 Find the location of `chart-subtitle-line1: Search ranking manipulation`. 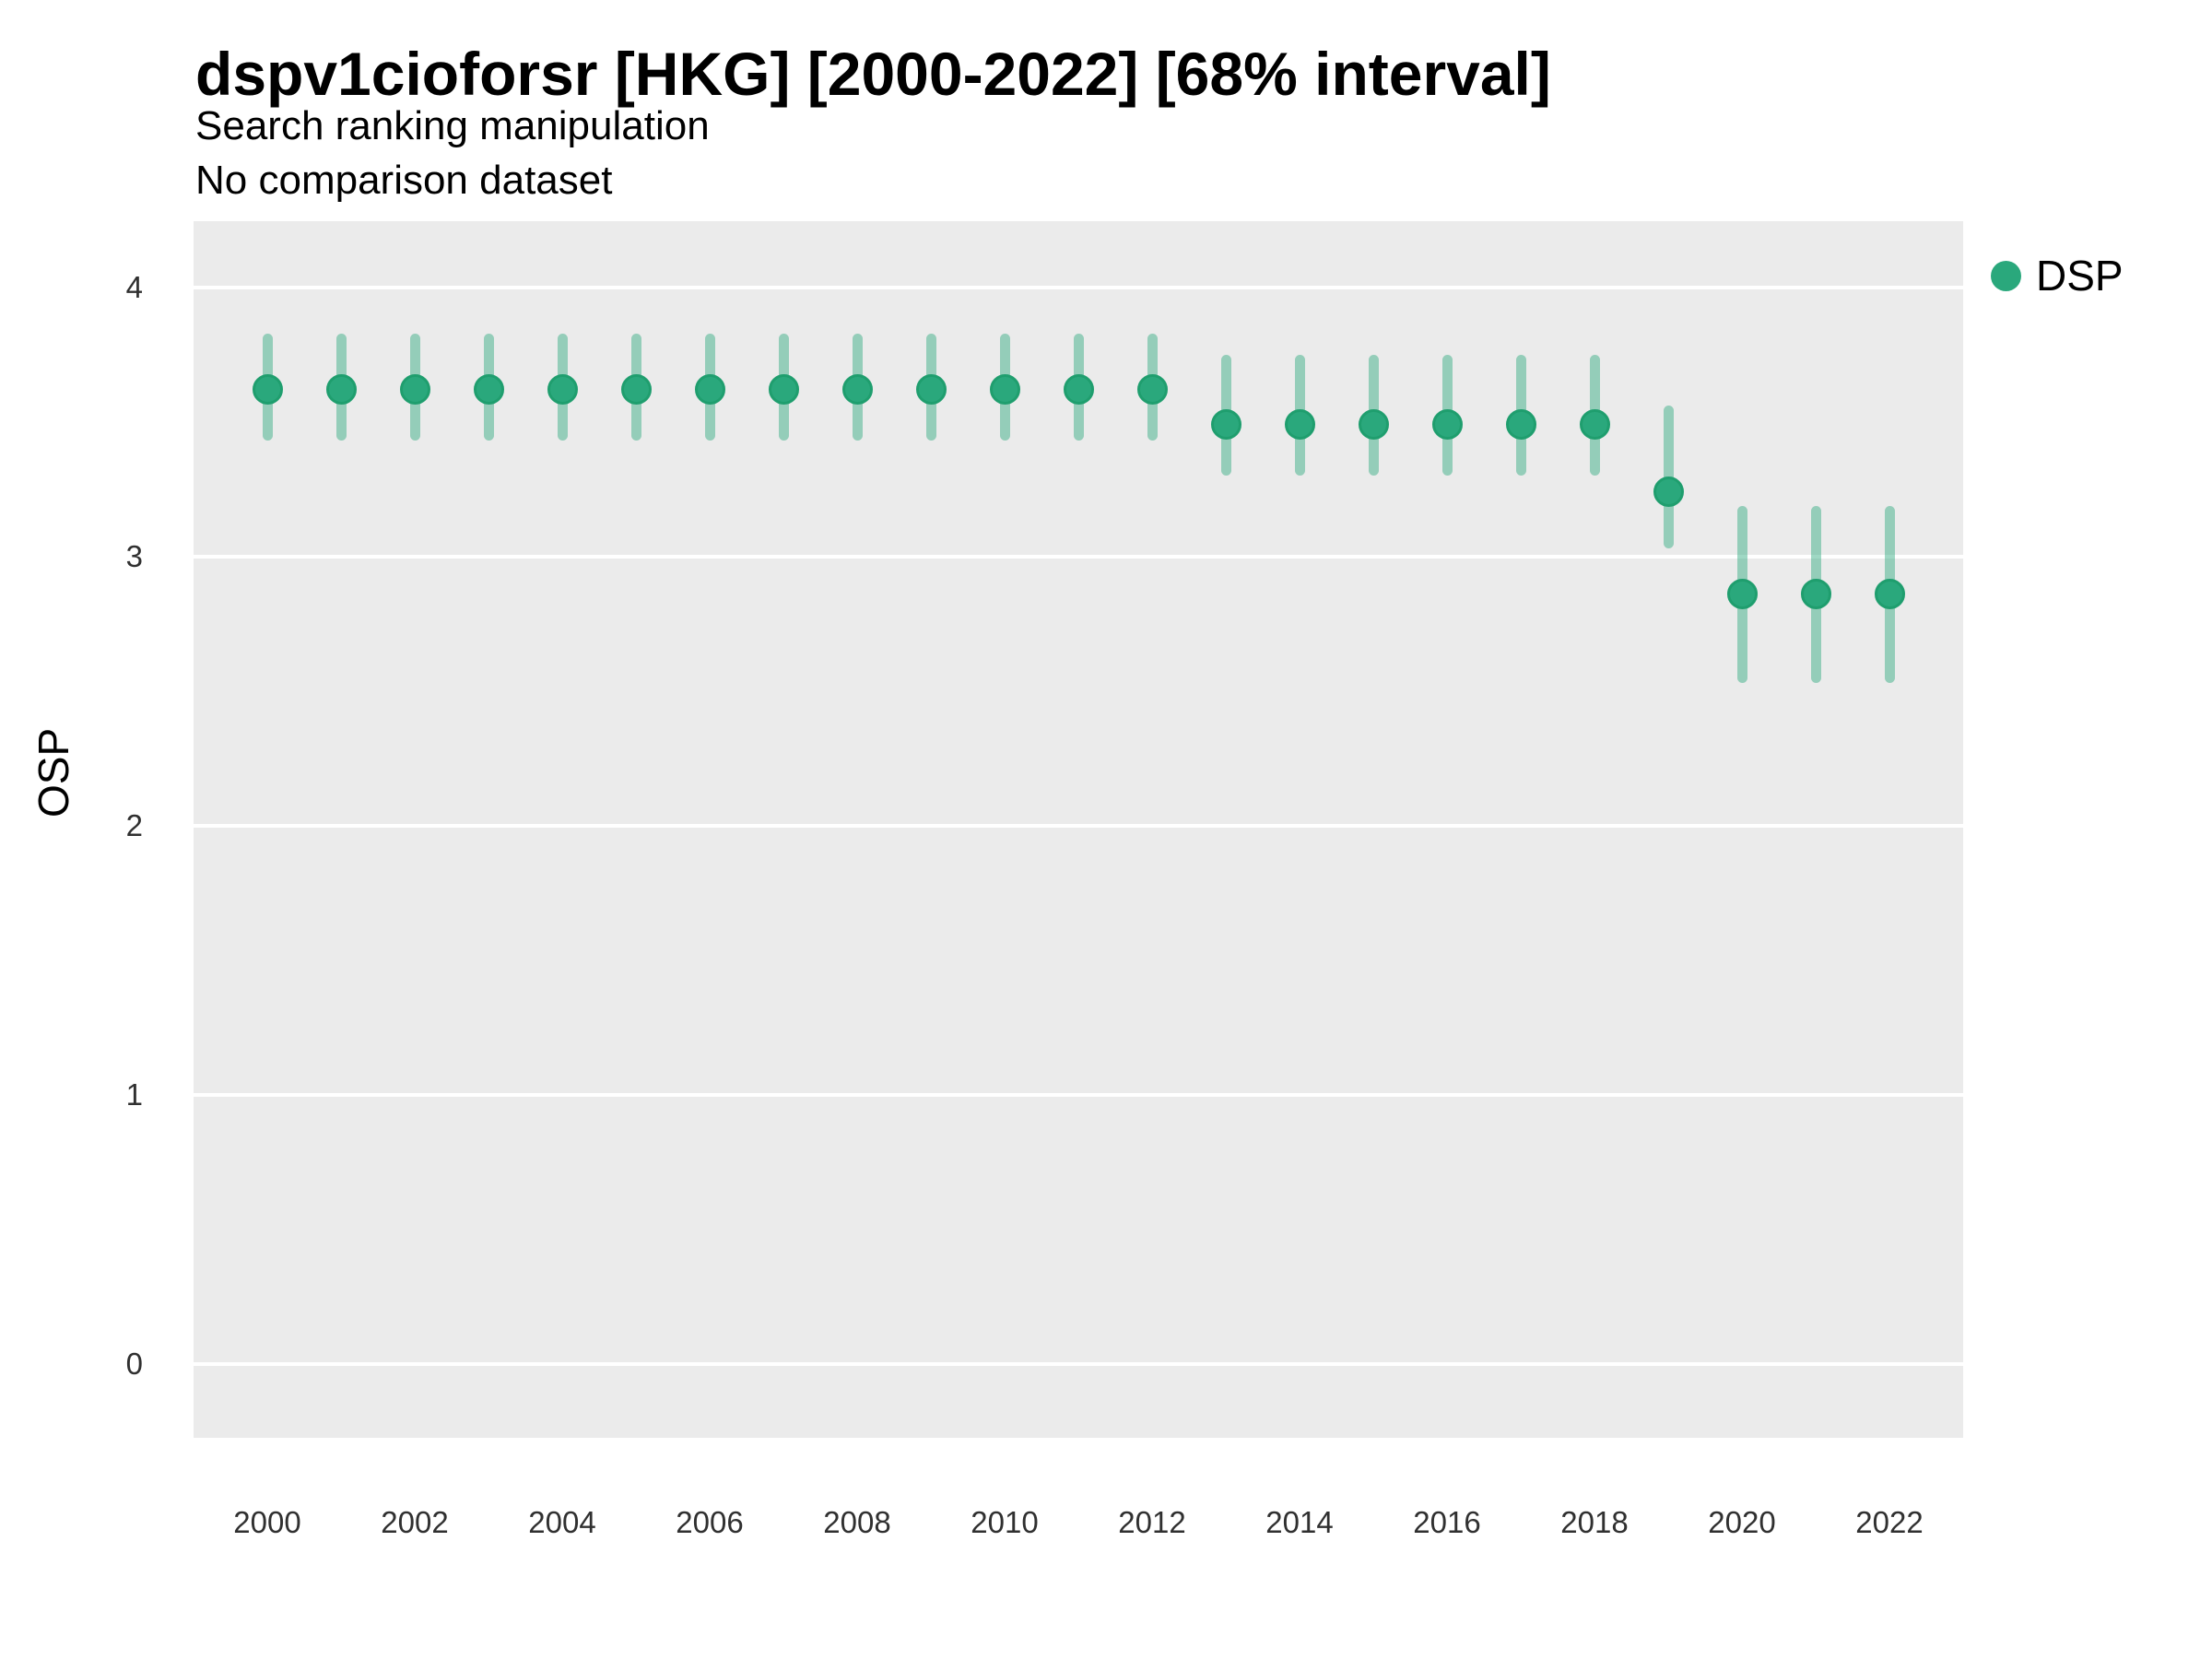

chart-subtitle-line1: Search ranking manipulation is located at coordinates (452, 125).